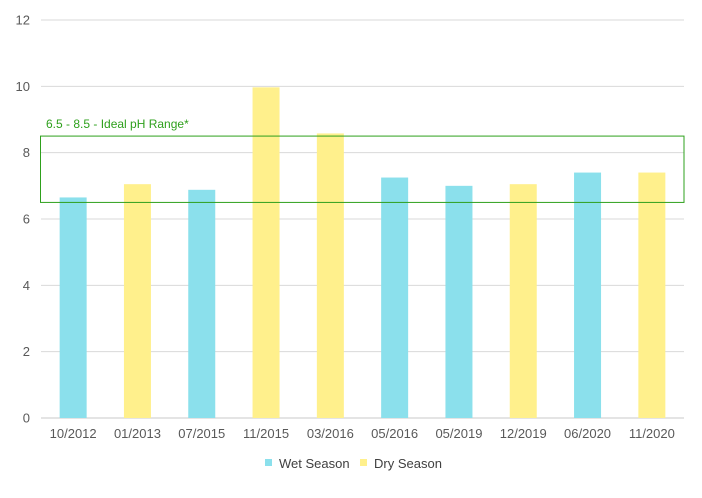 This screenshot has width=702, height=498. What do you see at coordinates (117, 124) in the screenshot?
I see `ideal-range-label: 6.5 - 8.5 - Ideal pH Range*` at bounding box center [117, 124].